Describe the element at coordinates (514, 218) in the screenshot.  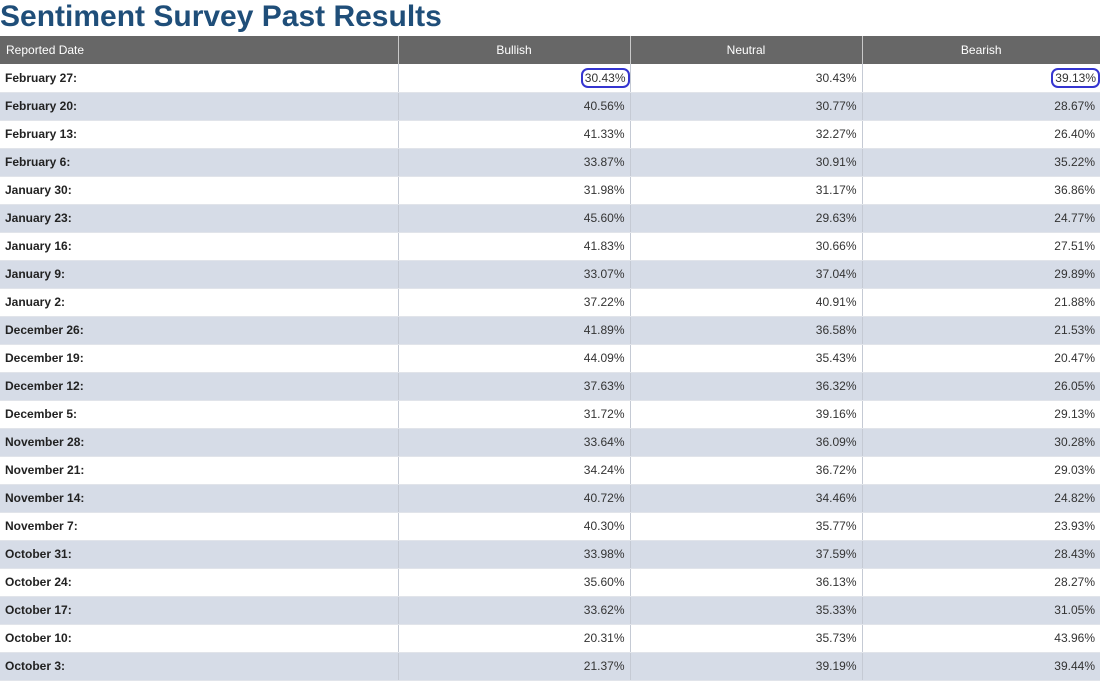
I see `bullish-cell: 45.60%` at that location.